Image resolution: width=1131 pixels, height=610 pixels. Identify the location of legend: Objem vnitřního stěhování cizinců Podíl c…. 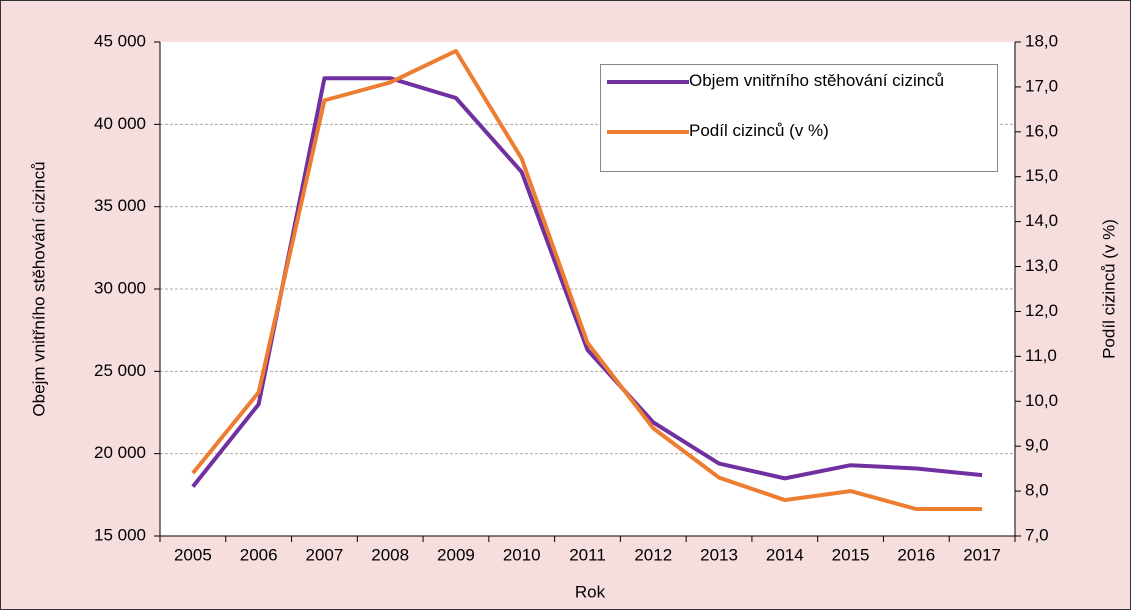
(799, 118).